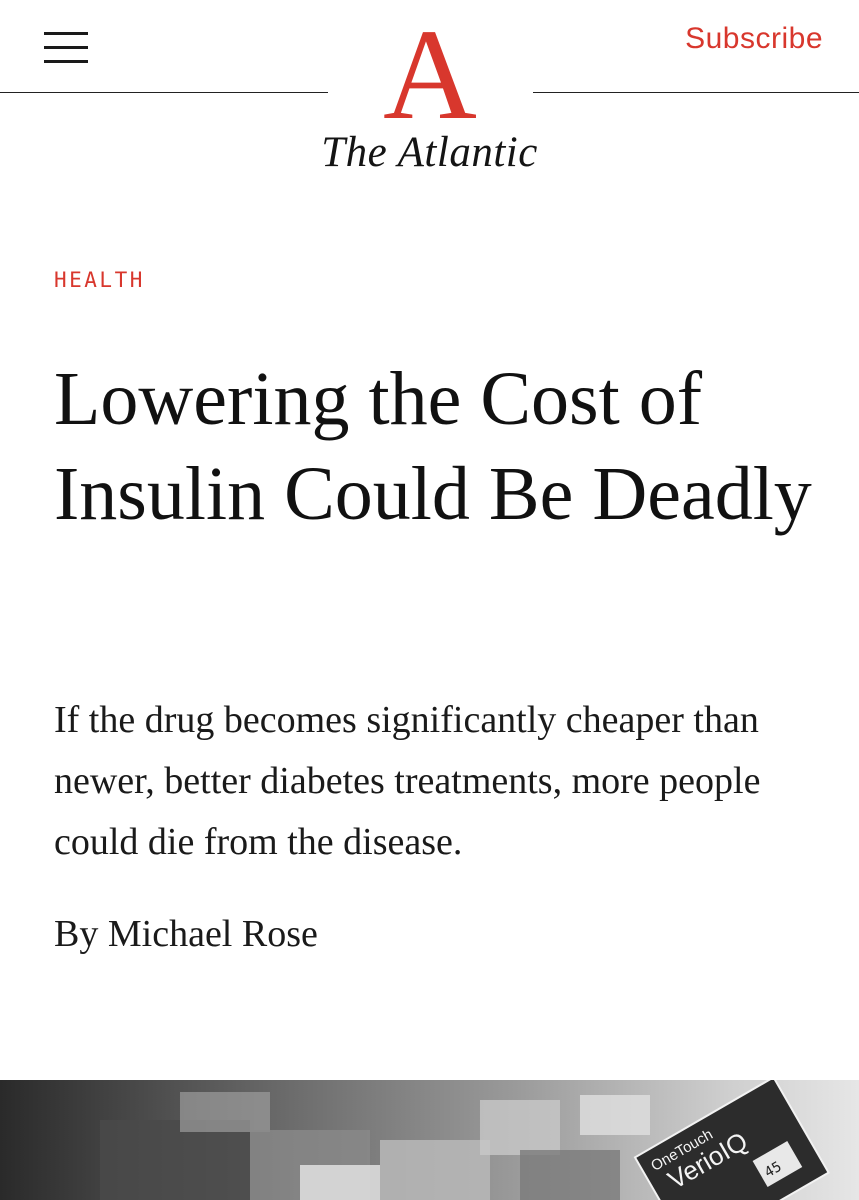  I want to click on hero-image: OneTouch VerioIQ 45, so click(429, 1140).